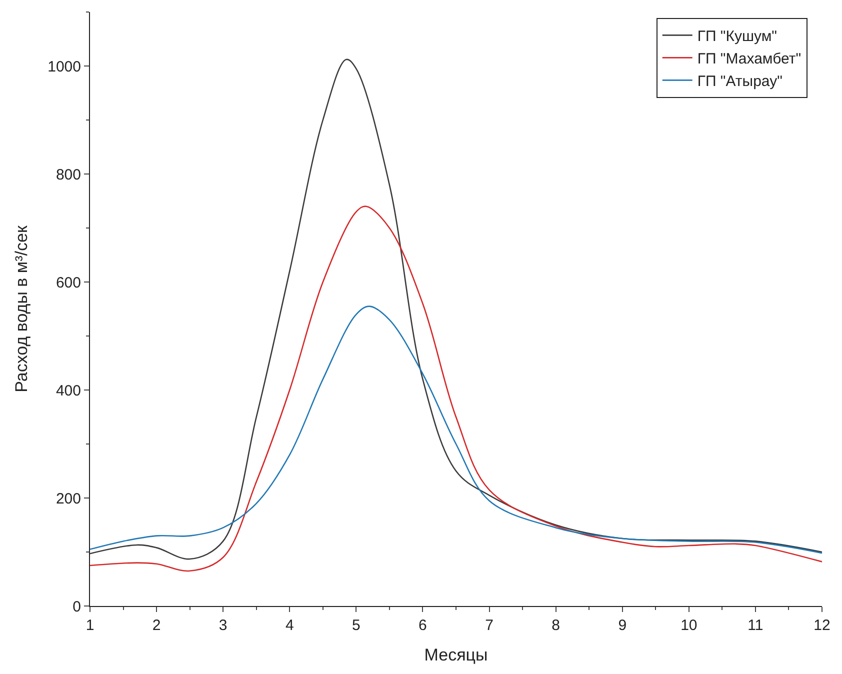  I want to click on y-tick-label: 1000, so click(64, 67).